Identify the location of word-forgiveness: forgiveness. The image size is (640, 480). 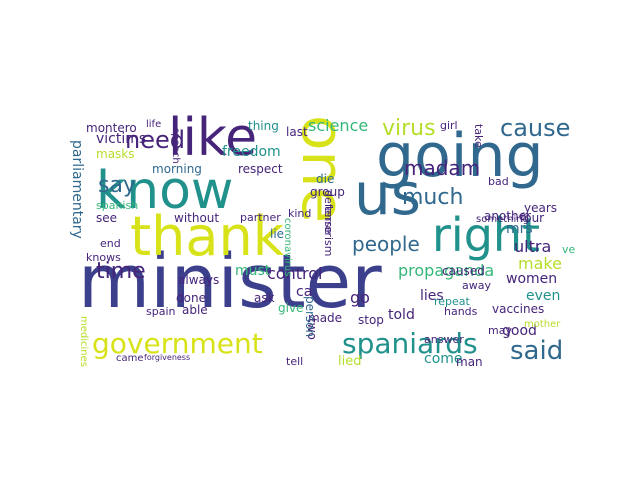
(167, 357).